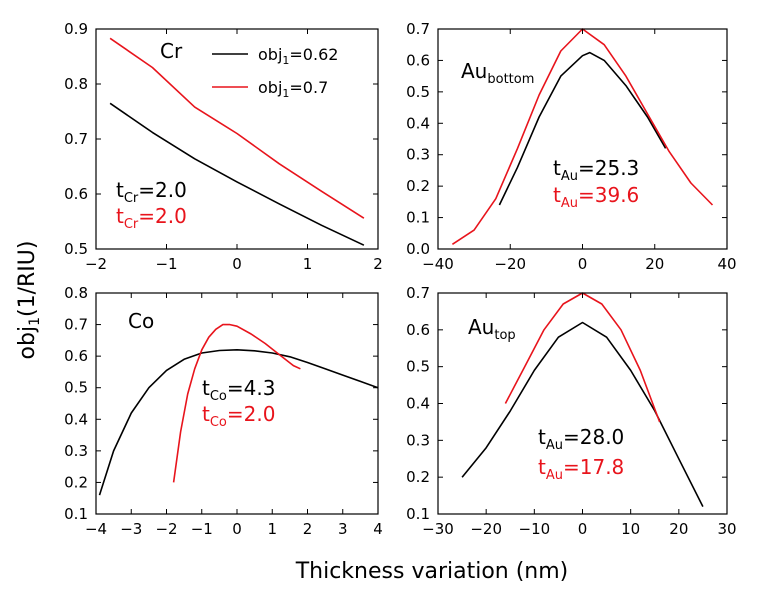  What do you see at coordinates (418, 249) in the screenshot?
I see `y-tick-label: 0.0` at bounding box center [418, 249].